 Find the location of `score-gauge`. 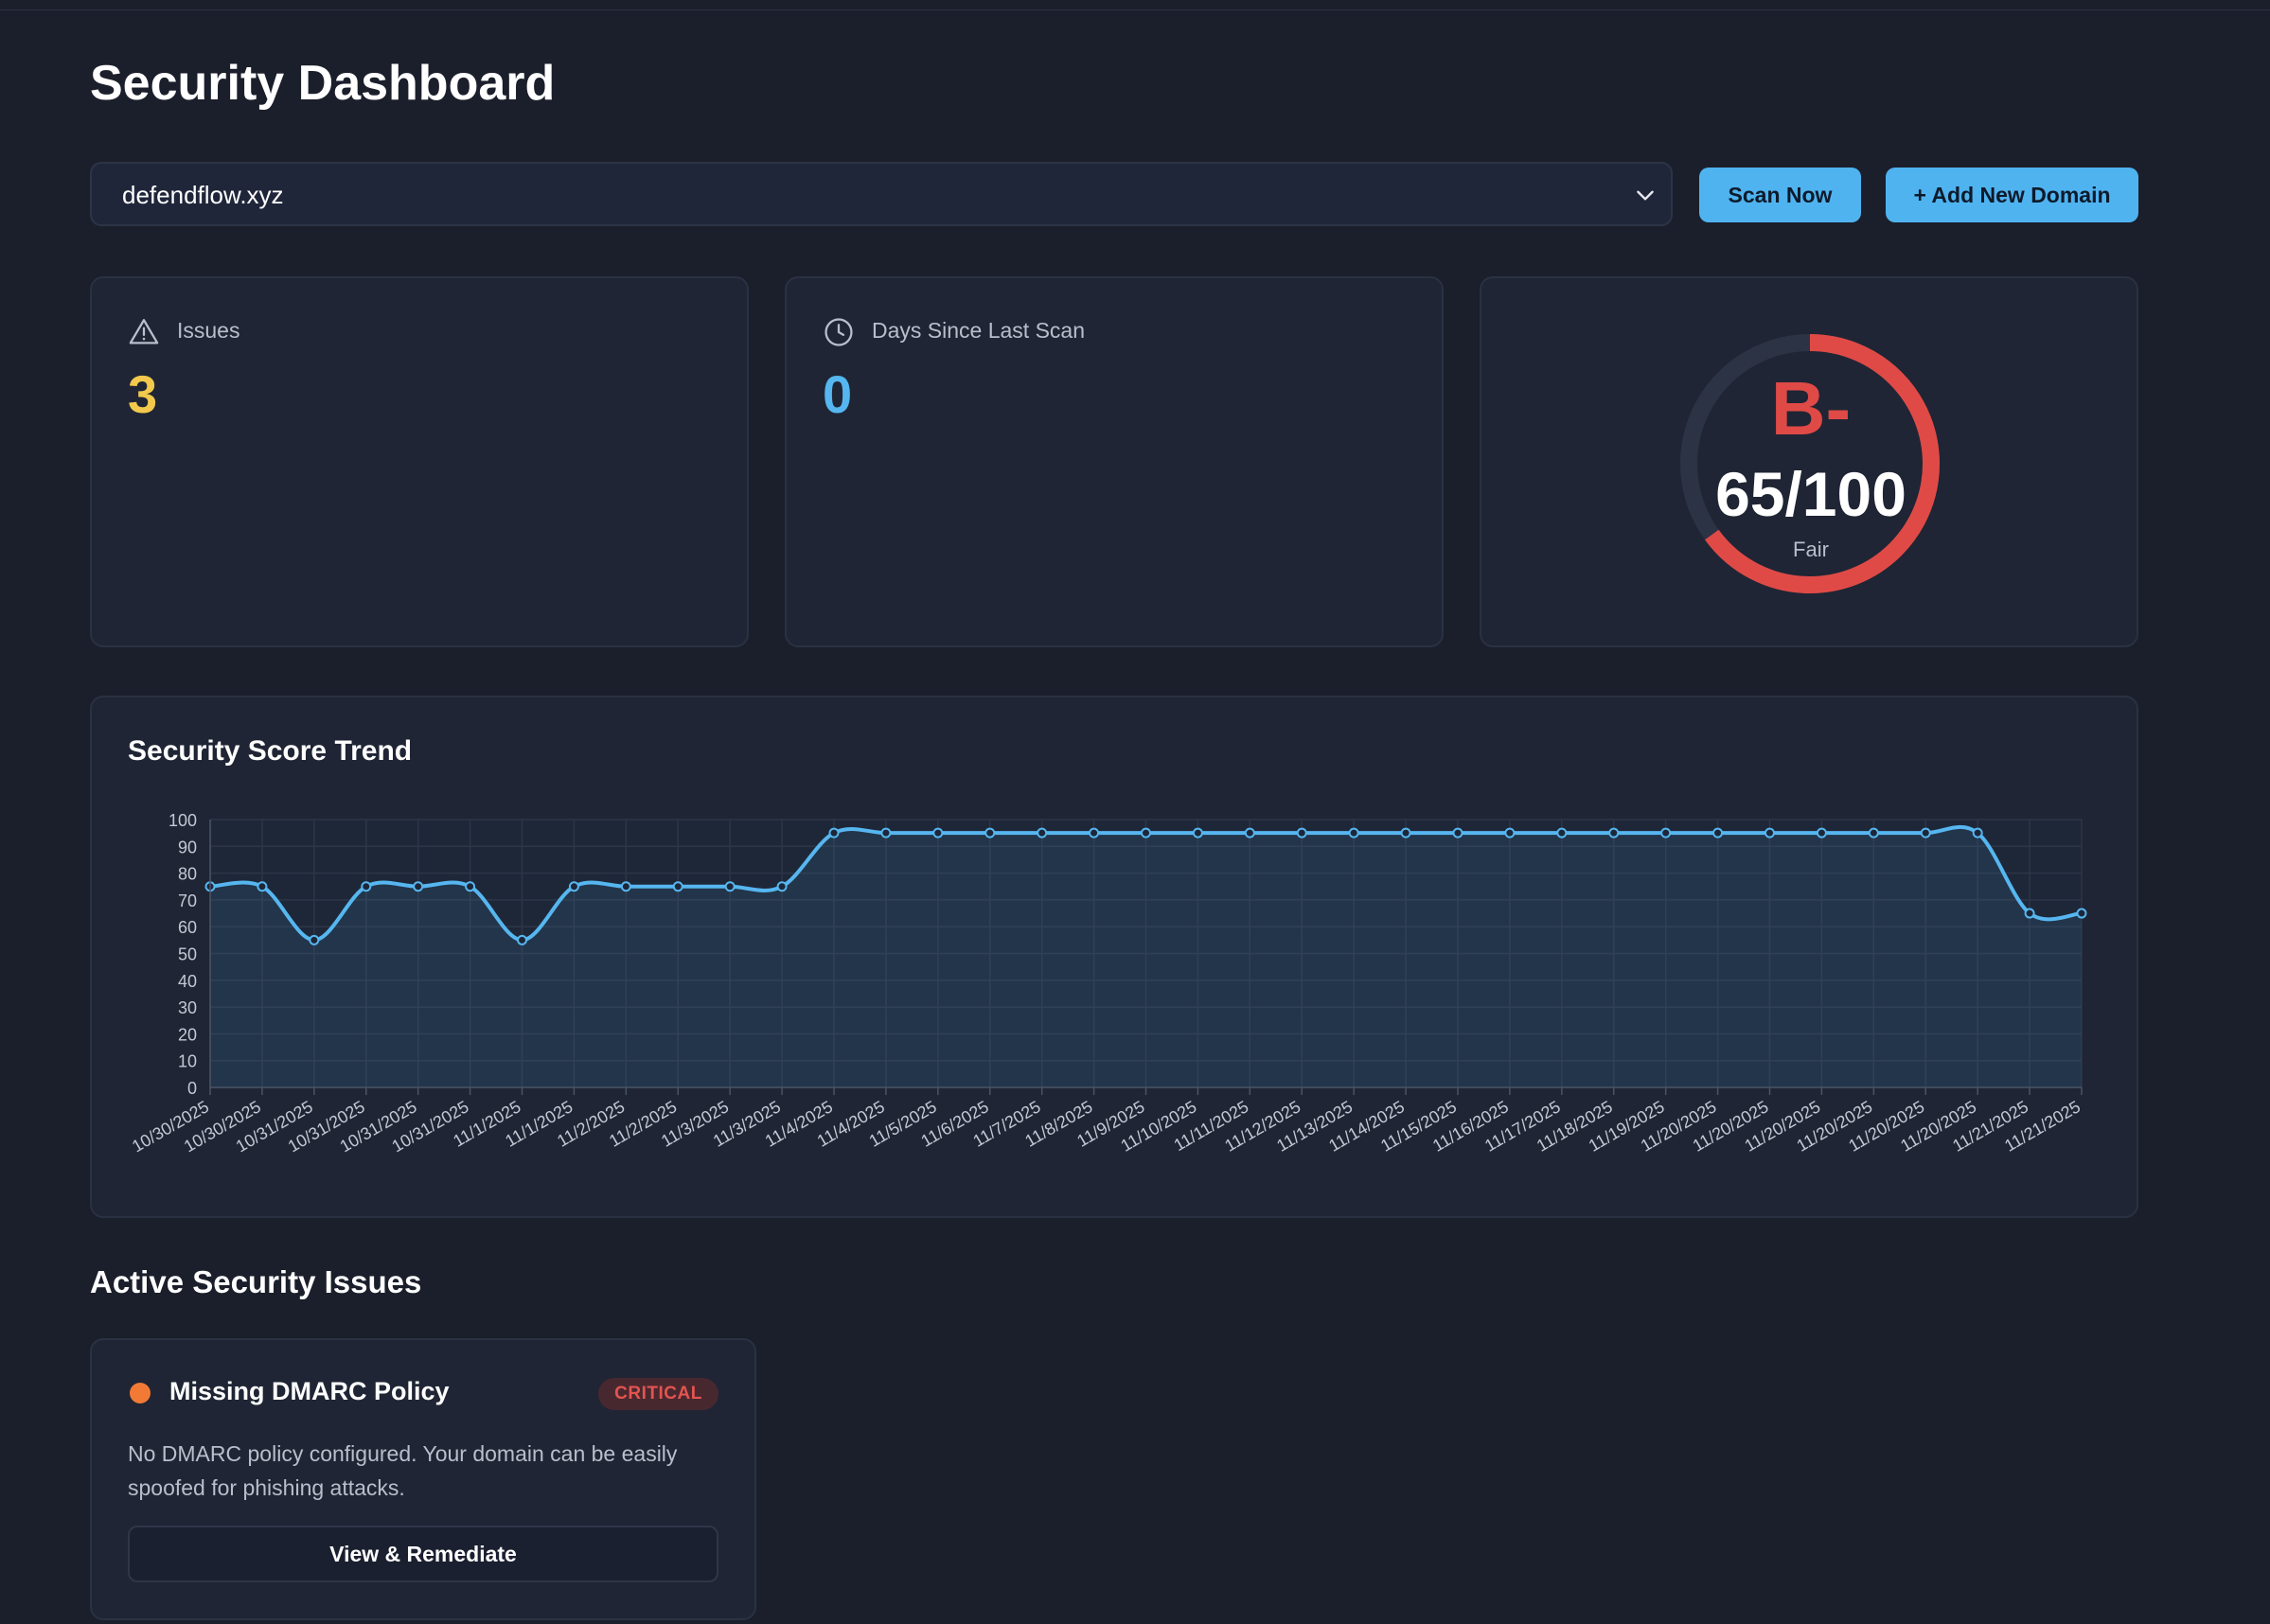

score-gauge is located at coordinates (1810, 464).